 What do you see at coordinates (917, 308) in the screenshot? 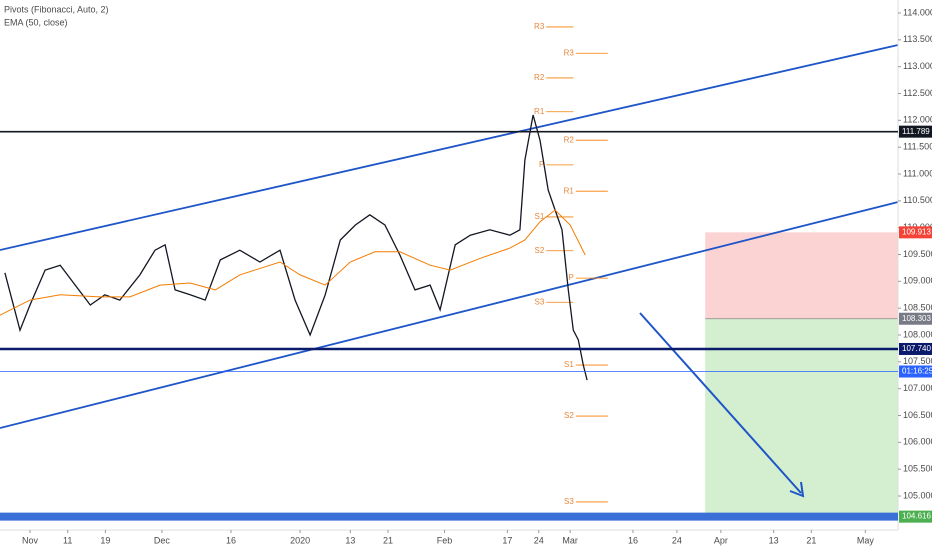
I see `y-tick-label: 108.500` at bounding box center [917, 308].